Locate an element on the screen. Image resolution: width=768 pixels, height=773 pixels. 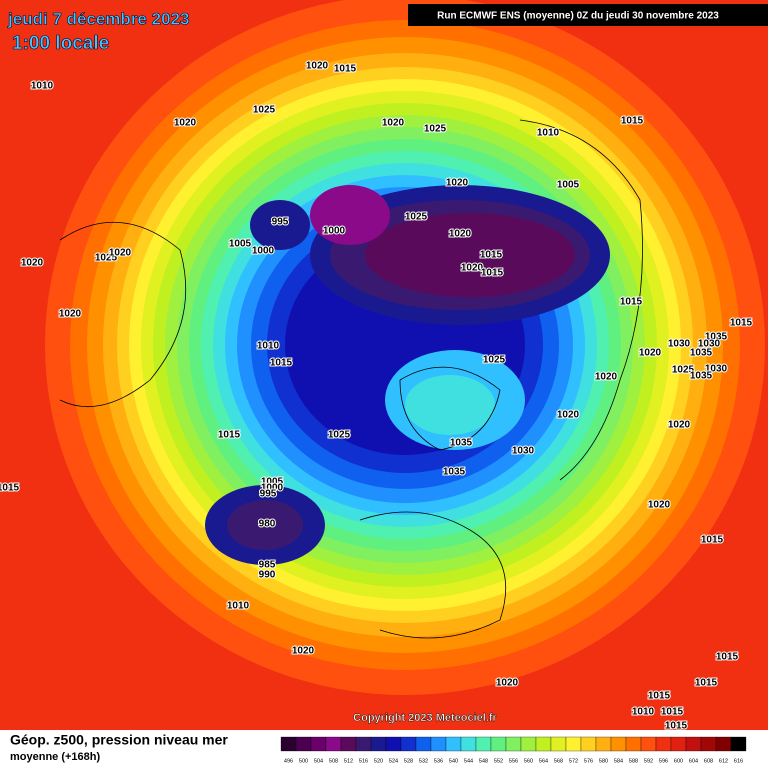
legend-label: 556 is located at coordinates (513, 761).